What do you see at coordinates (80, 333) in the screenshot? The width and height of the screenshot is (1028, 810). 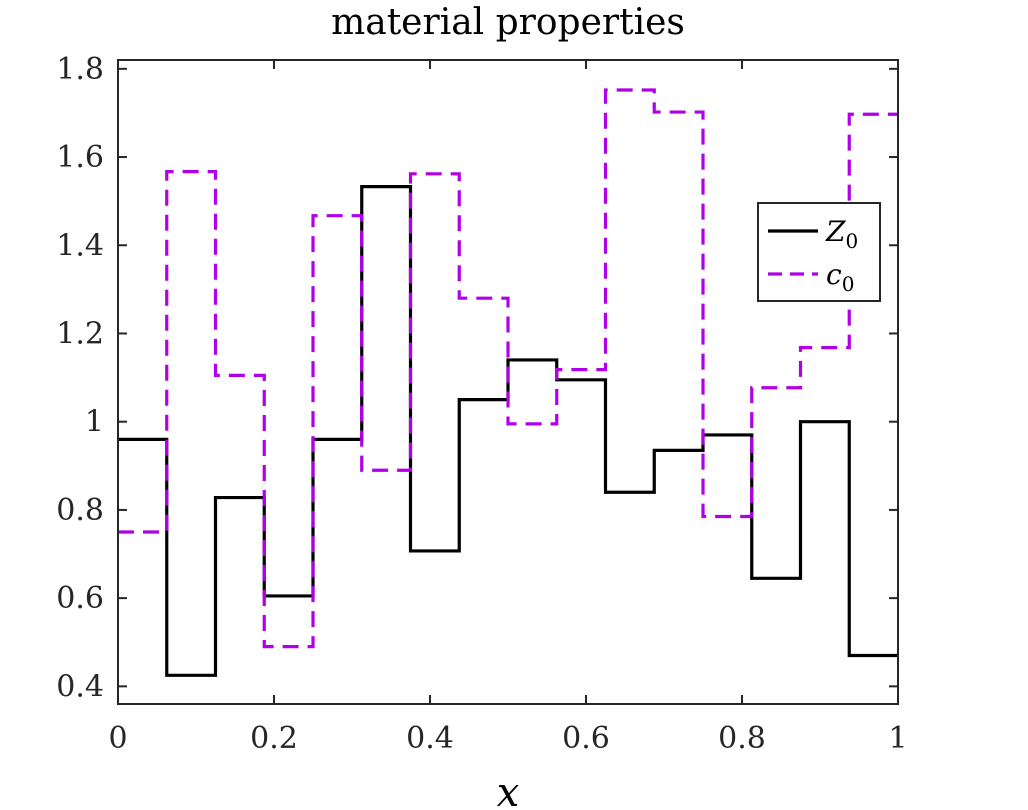 I see `y-tick-label: 1.2` at bounding box center [80, 333].